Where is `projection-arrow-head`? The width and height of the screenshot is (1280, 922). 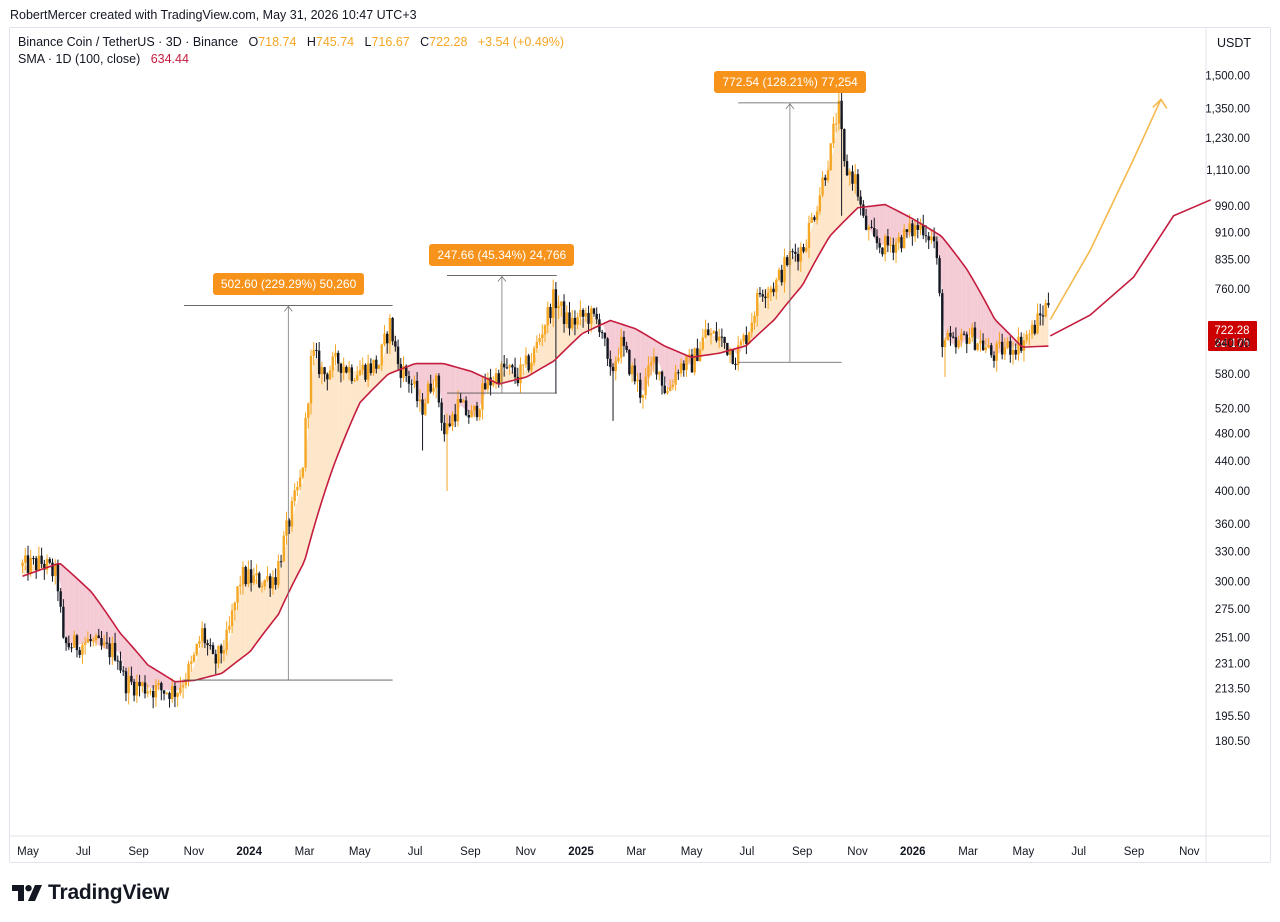
projection-arrow-head is located at coordinates (1160, 103).